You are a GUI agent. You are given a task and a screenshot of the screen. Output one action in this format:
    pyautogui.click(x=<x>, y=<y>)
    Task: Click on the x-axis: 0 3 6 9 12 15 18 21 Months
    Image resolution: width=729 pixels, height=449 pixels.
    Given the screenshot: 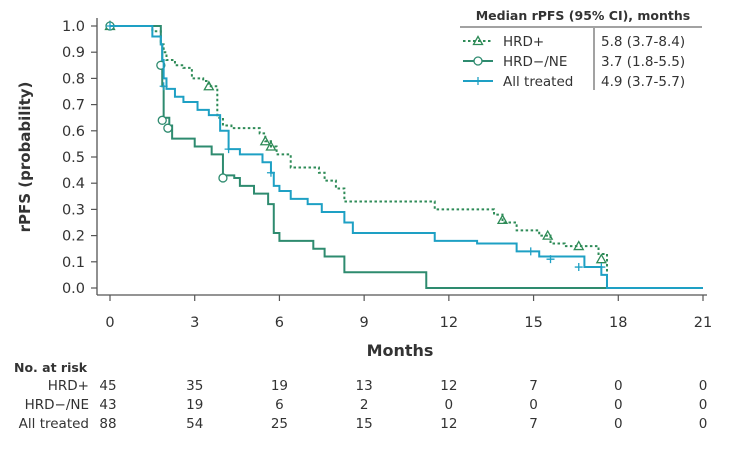 What is the action you would take?
    pyautogui.click(x=404, y=327)
    